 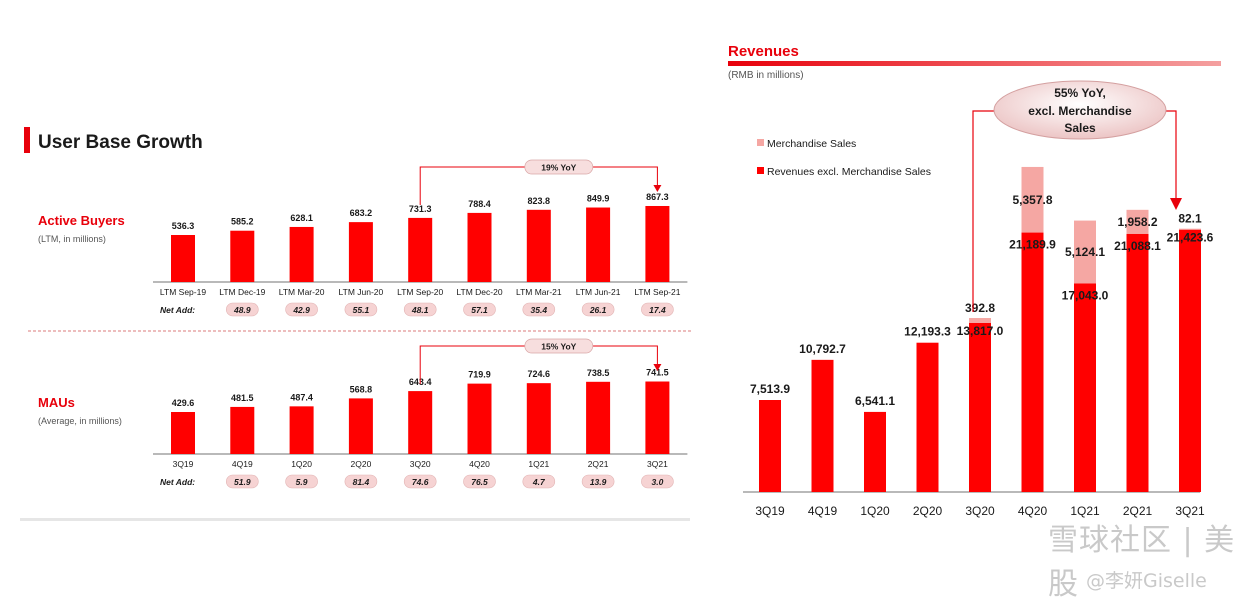 I want to click on maus-yoy-pill, so click(x=559, y=346).